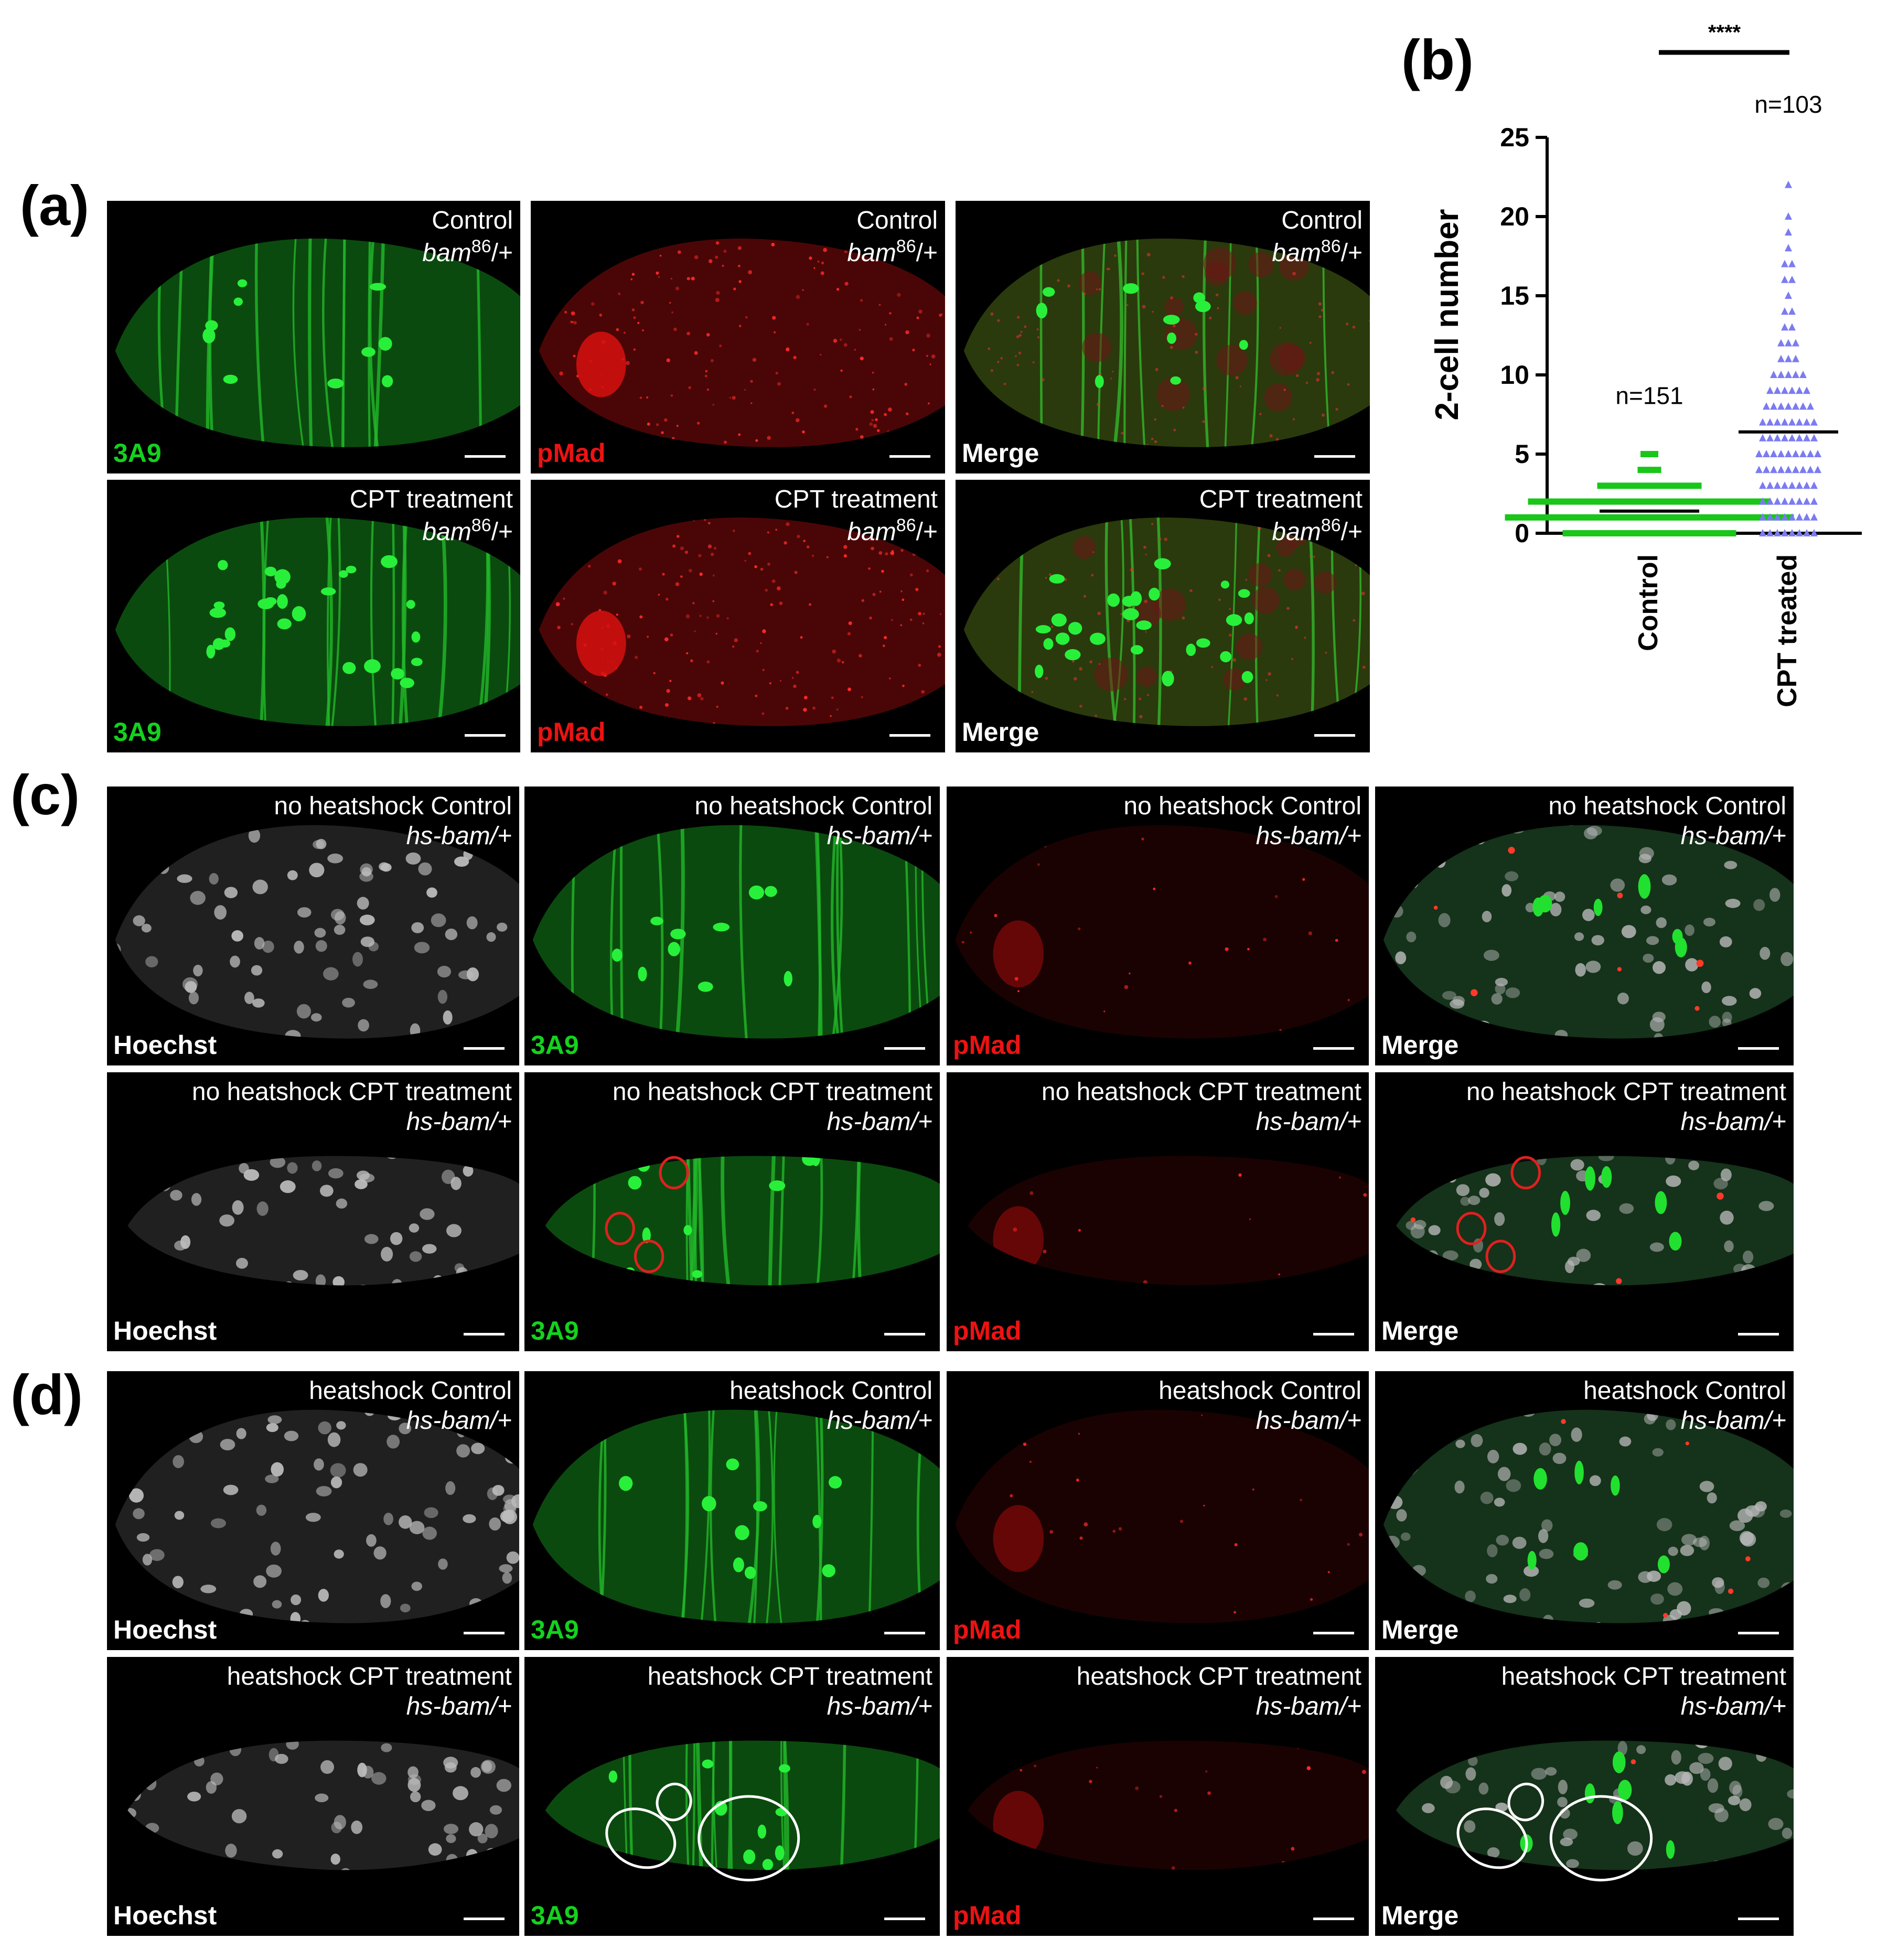 This screenshot has height=1960, width=1877. Describe the element at coordinates (1514, 295) in the screenshot. I see `y-tick-label: 15` at that location.